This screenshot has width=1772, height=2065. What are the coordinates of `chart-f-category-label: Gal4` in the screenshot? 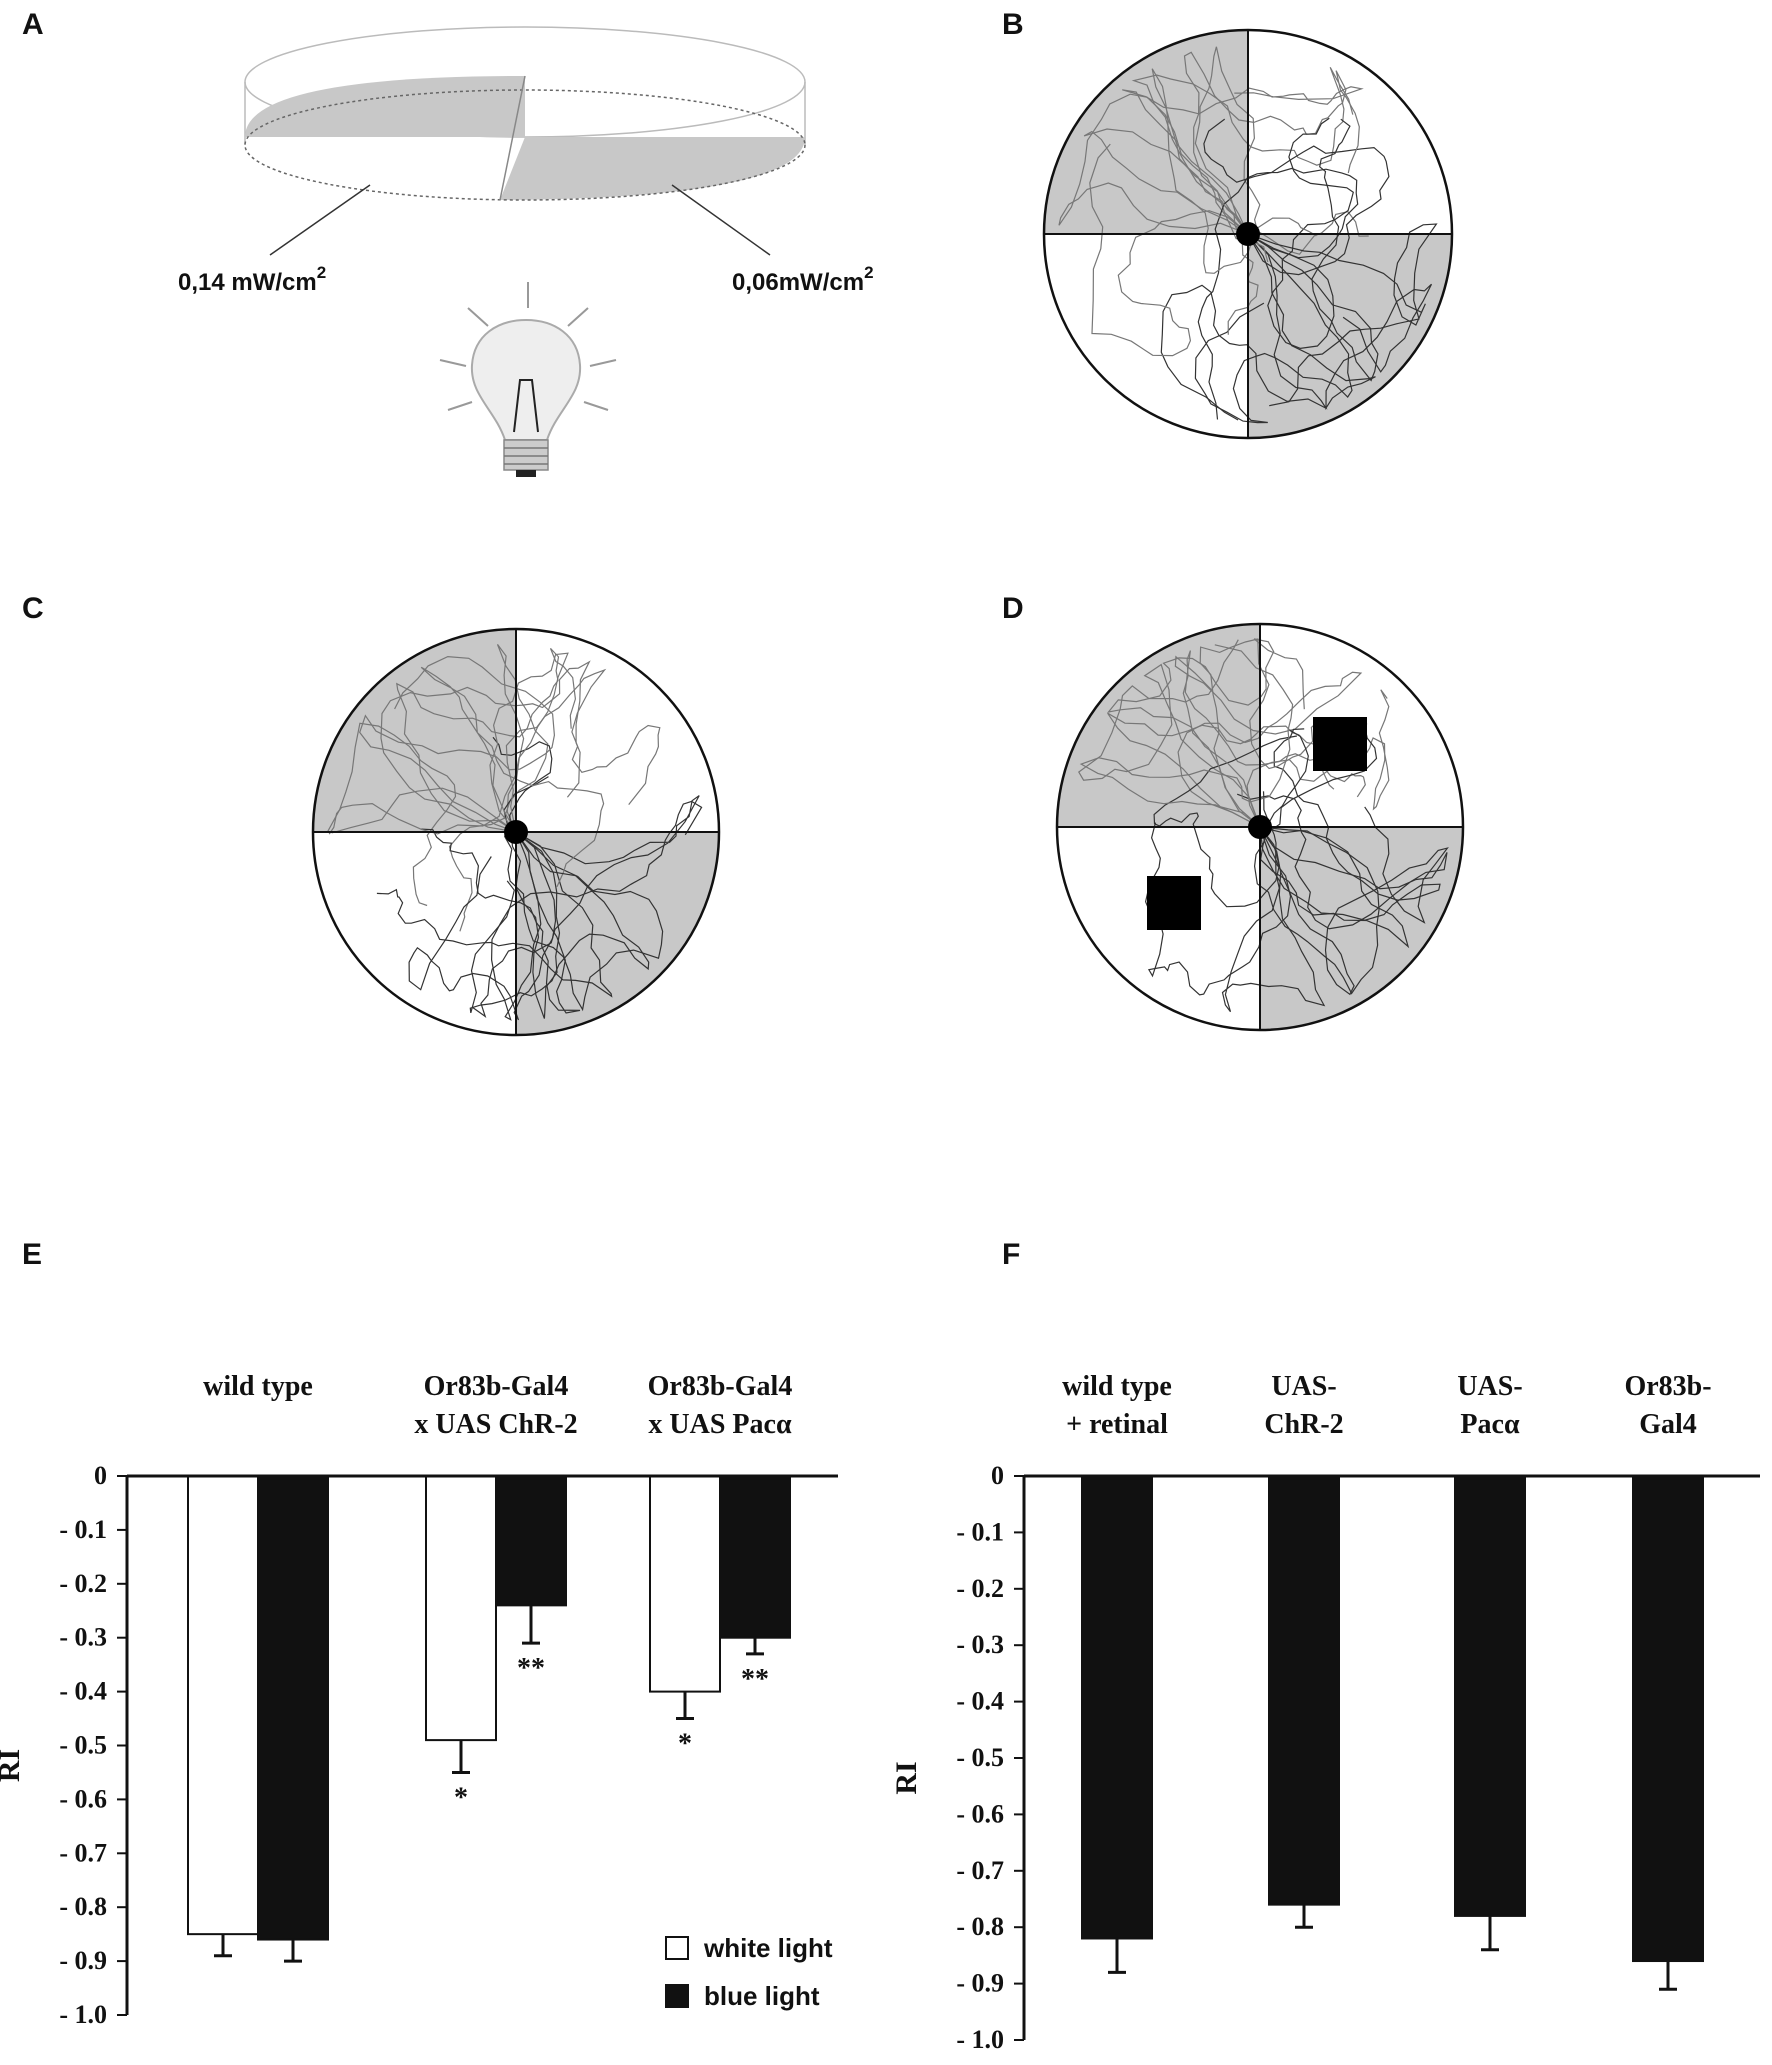 It's located at (1668, 1424).